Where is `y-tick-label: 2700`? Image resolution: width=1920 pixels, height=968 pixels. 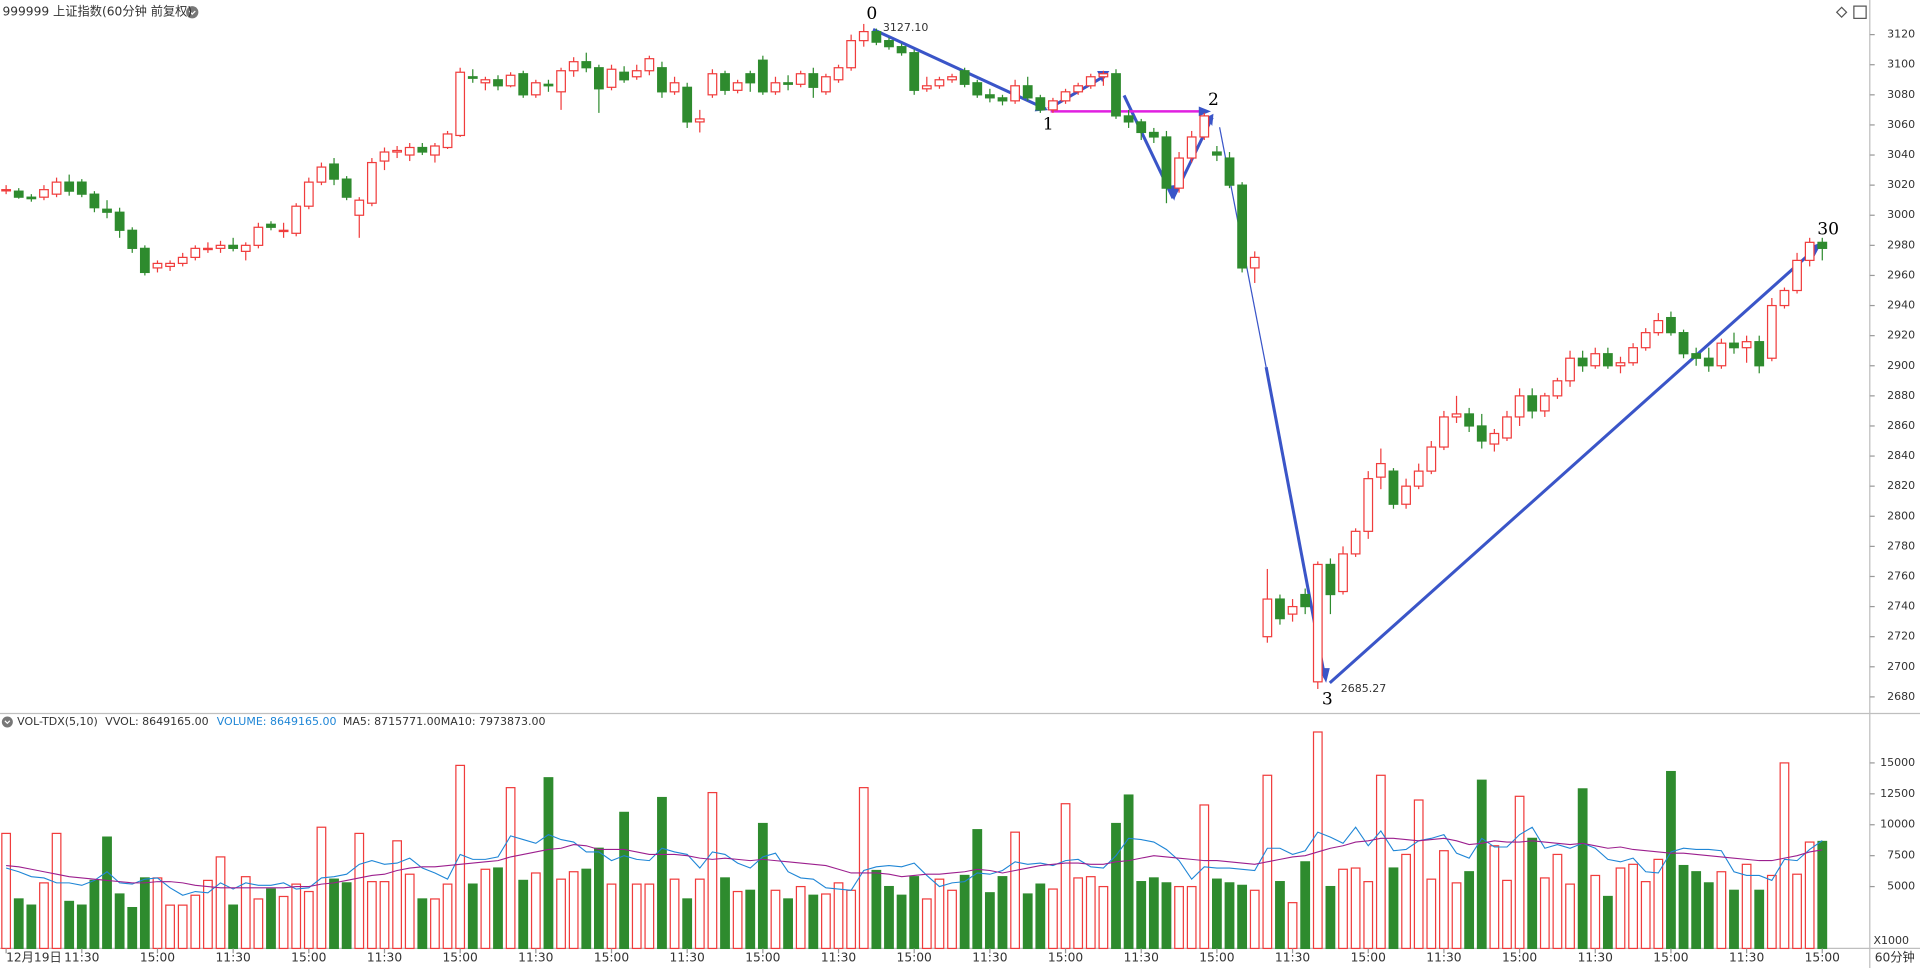
y-tick-label: 2700 is located at coordinates (1901, 666).